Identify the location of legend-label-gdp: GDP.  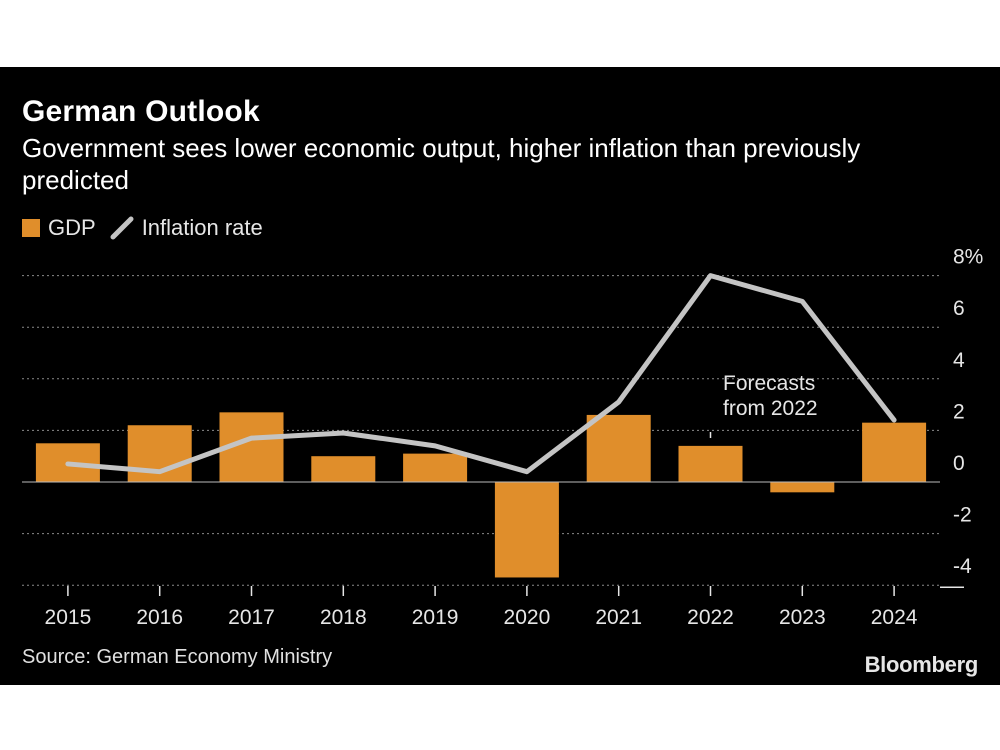
(72, 227).